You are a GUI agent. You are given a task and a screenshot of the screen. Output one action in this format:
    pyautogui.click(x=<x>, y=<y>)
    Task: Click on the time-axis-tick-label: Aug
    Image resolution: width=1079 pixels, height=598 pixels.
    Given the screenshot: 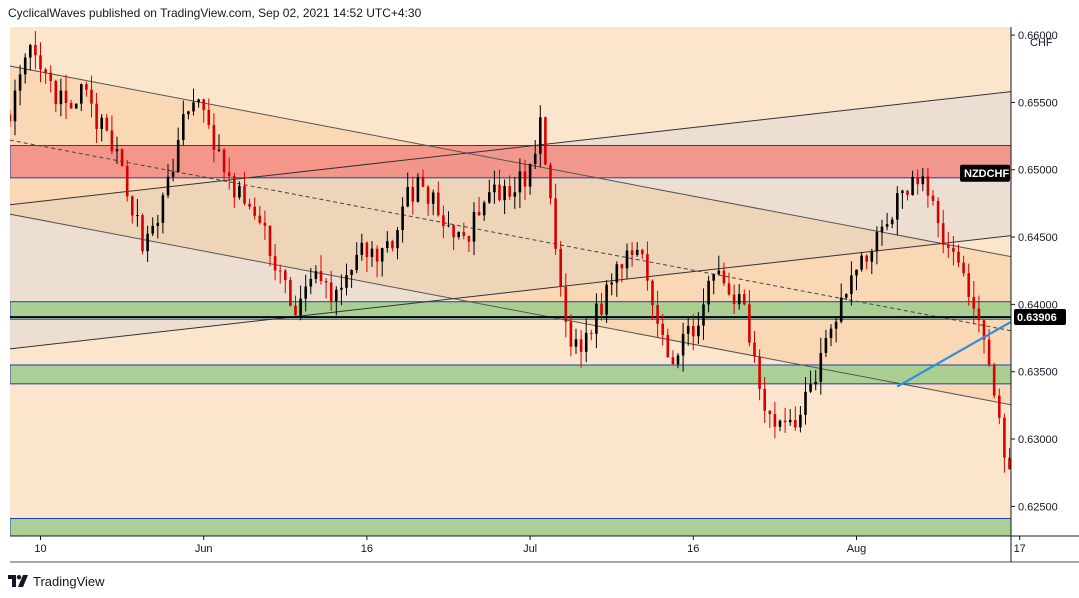 What is the action you would take?
    pyautogui.click(x=857, y=549)
    